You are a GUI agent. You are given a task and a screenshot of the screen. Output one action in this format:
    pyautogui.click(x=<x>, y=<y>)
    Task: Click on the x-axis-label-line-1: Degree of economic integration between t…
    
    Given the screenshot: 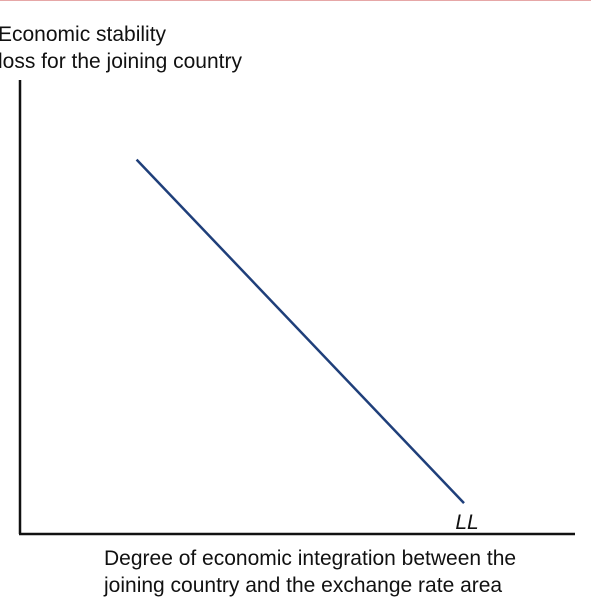 What is the action you would take?
    pyautogui.click(x=310, y=558)
    